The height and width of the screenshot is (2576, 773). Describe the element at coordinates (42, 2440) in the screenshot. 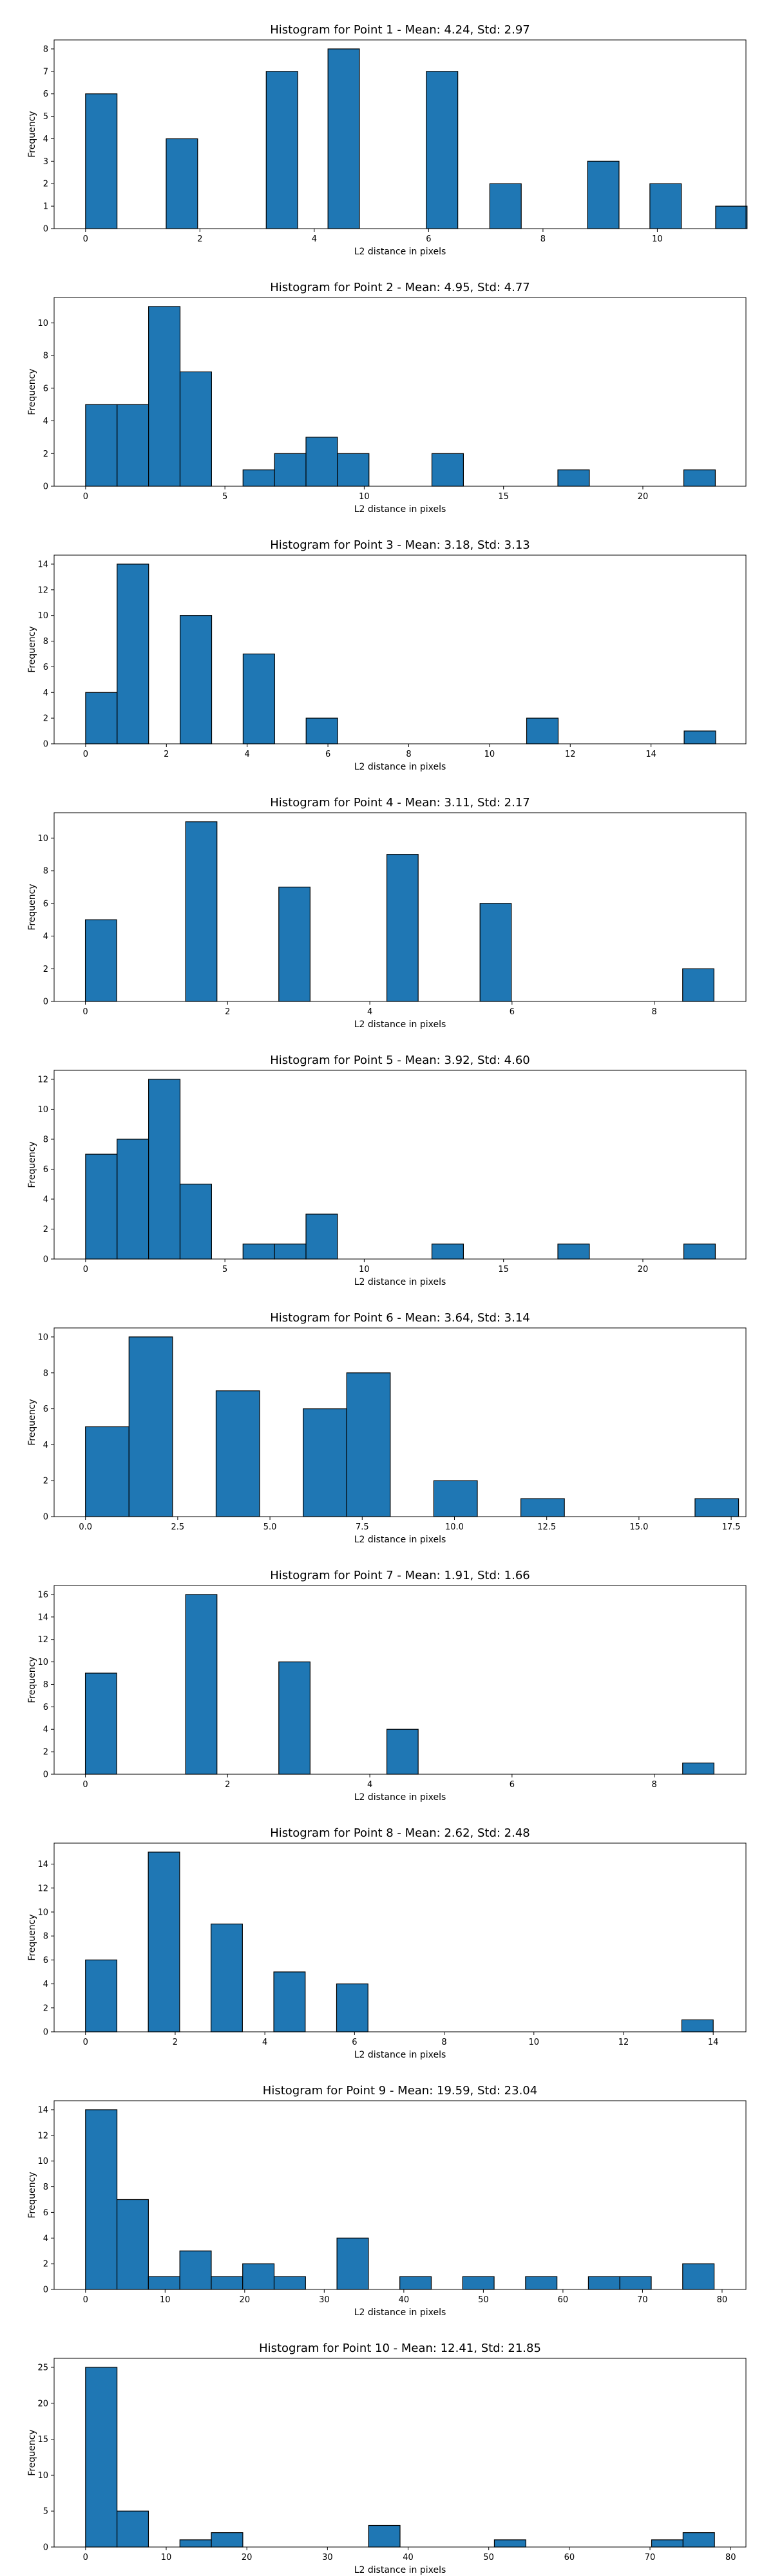

I see `y-tick-label: 15` at that location.